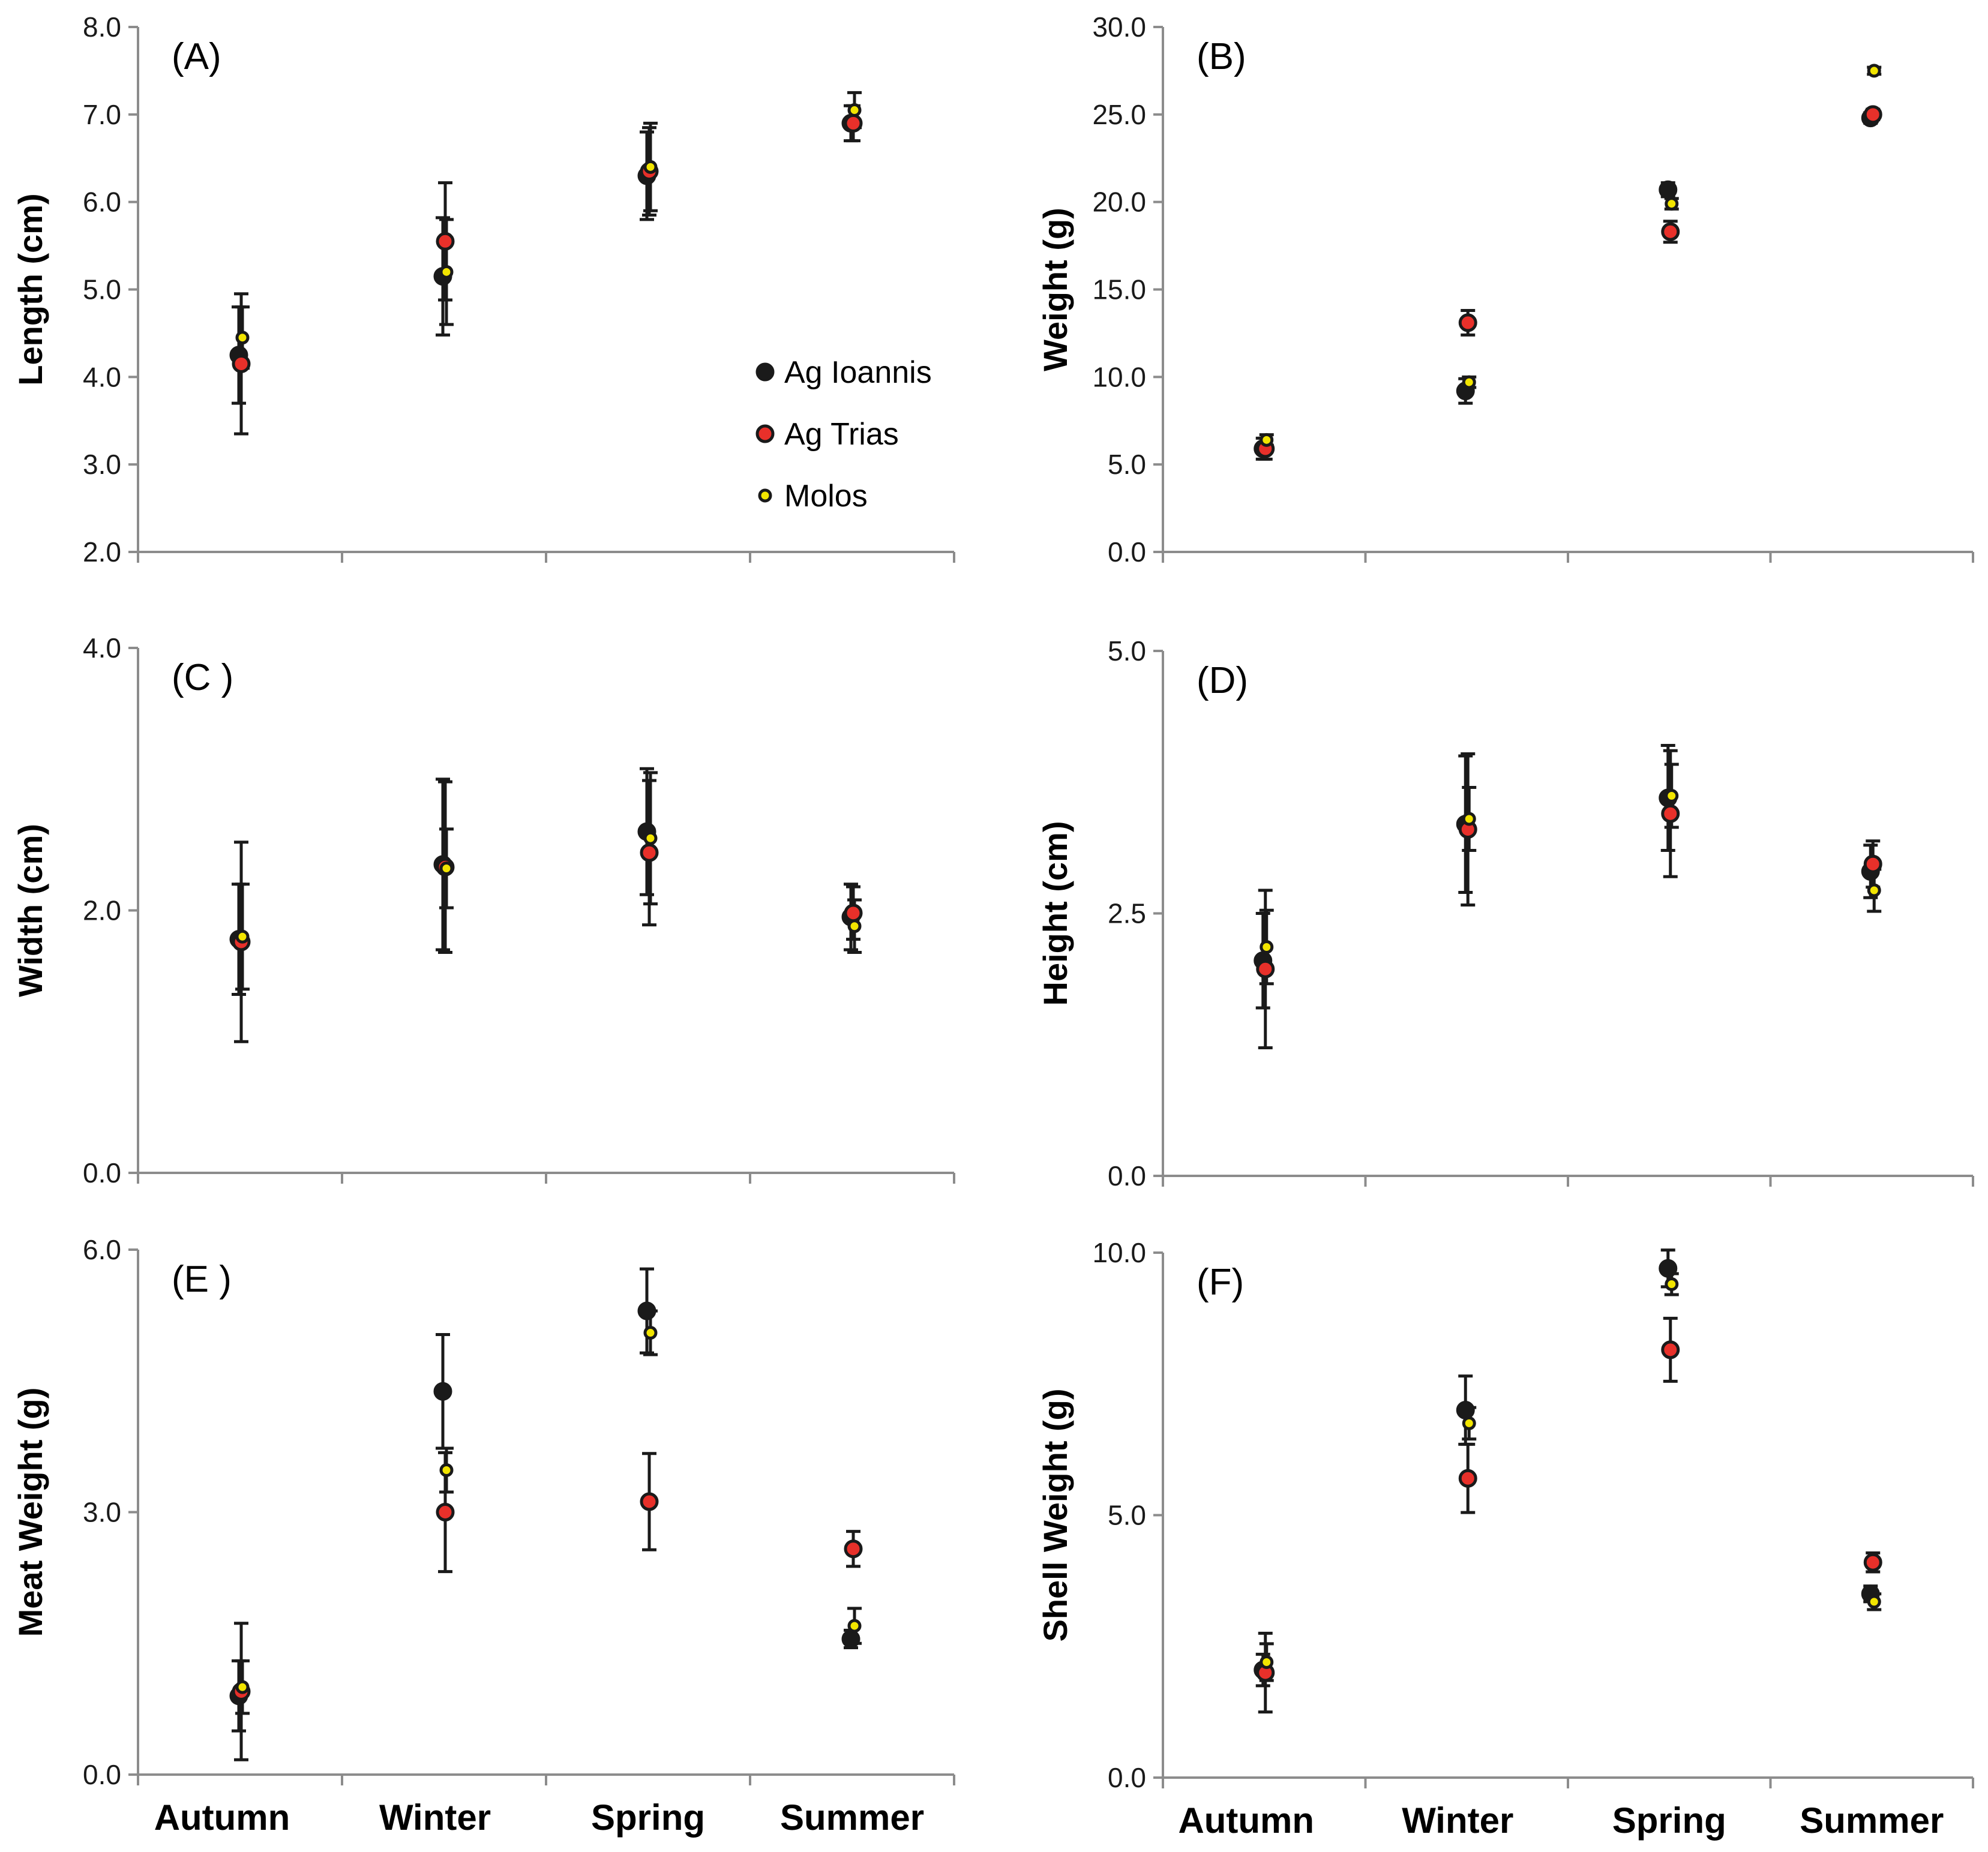  I want to click on legend-label-ag-trias: Ag Trias, so click(841, 434).